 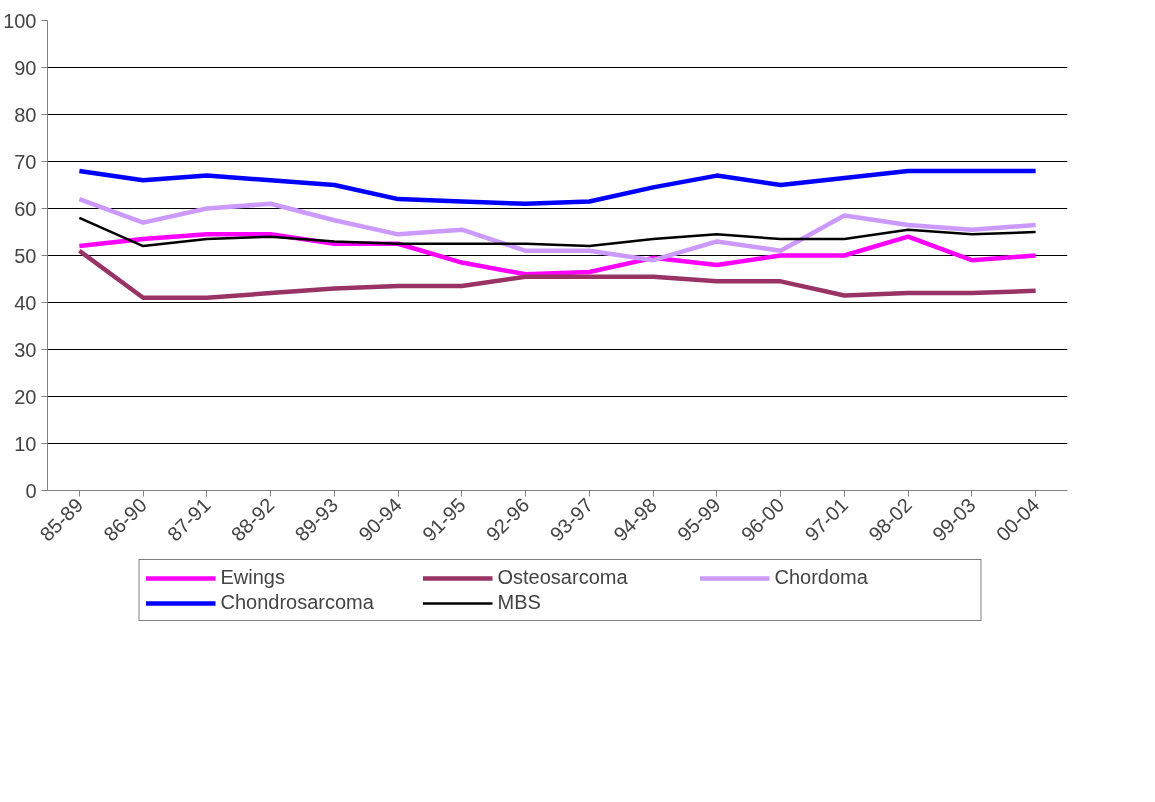 I want to click on y-tick-label: 0, so click(x=31, y=490).